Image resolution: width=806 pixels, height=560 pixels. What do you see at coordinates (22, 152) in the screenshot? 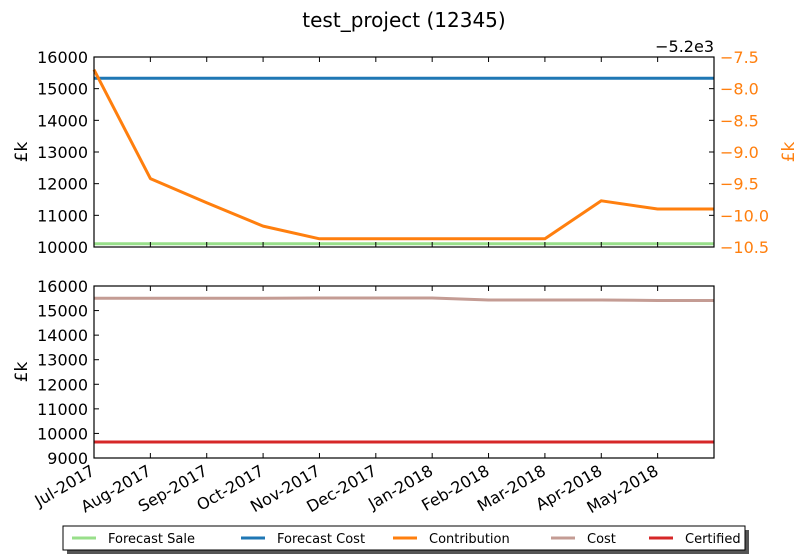
I see `top-left-axis-label: £k` at bounding box center [22, 152].